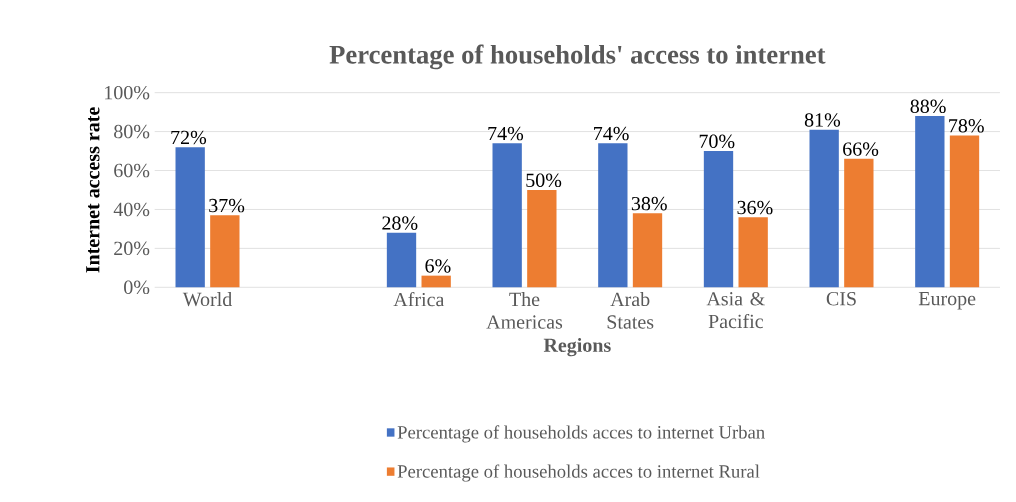 The image size is (1016, 502). Describe the element at coordinates (822, 120) in the screenshot. I see `data-label: 81%` at that location.